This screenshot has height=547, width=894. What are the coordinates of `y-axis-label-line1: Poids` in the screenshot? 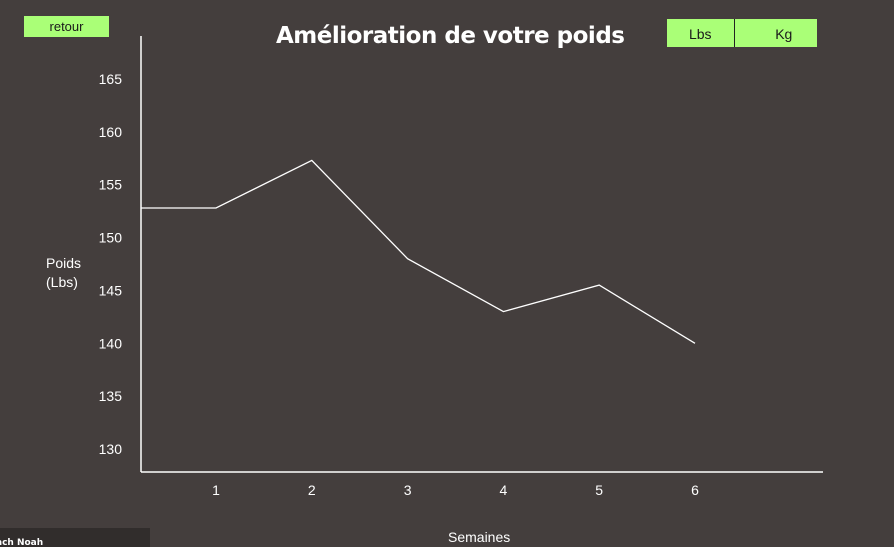 It's located at (64, 263).